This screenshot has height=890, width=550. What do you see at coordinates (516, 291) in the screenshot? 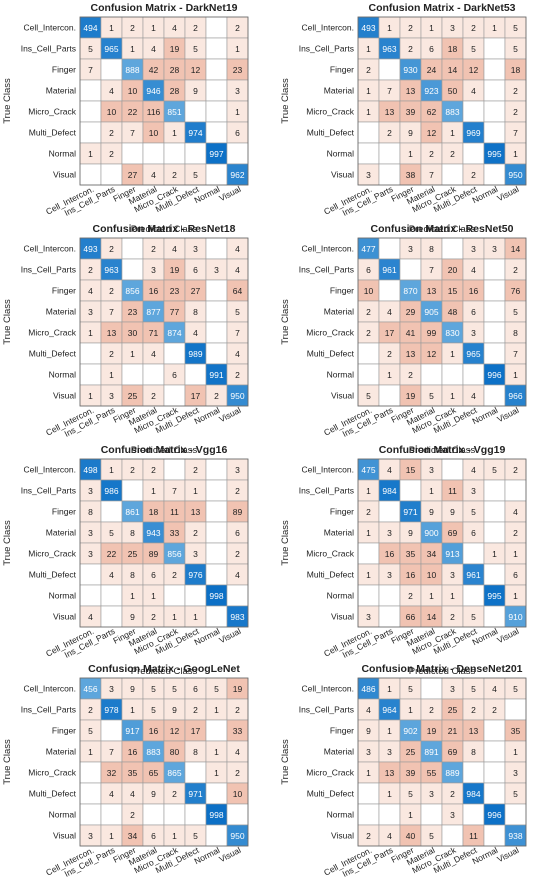
I see `cell-value: 76` at bounding box center [516, 291].